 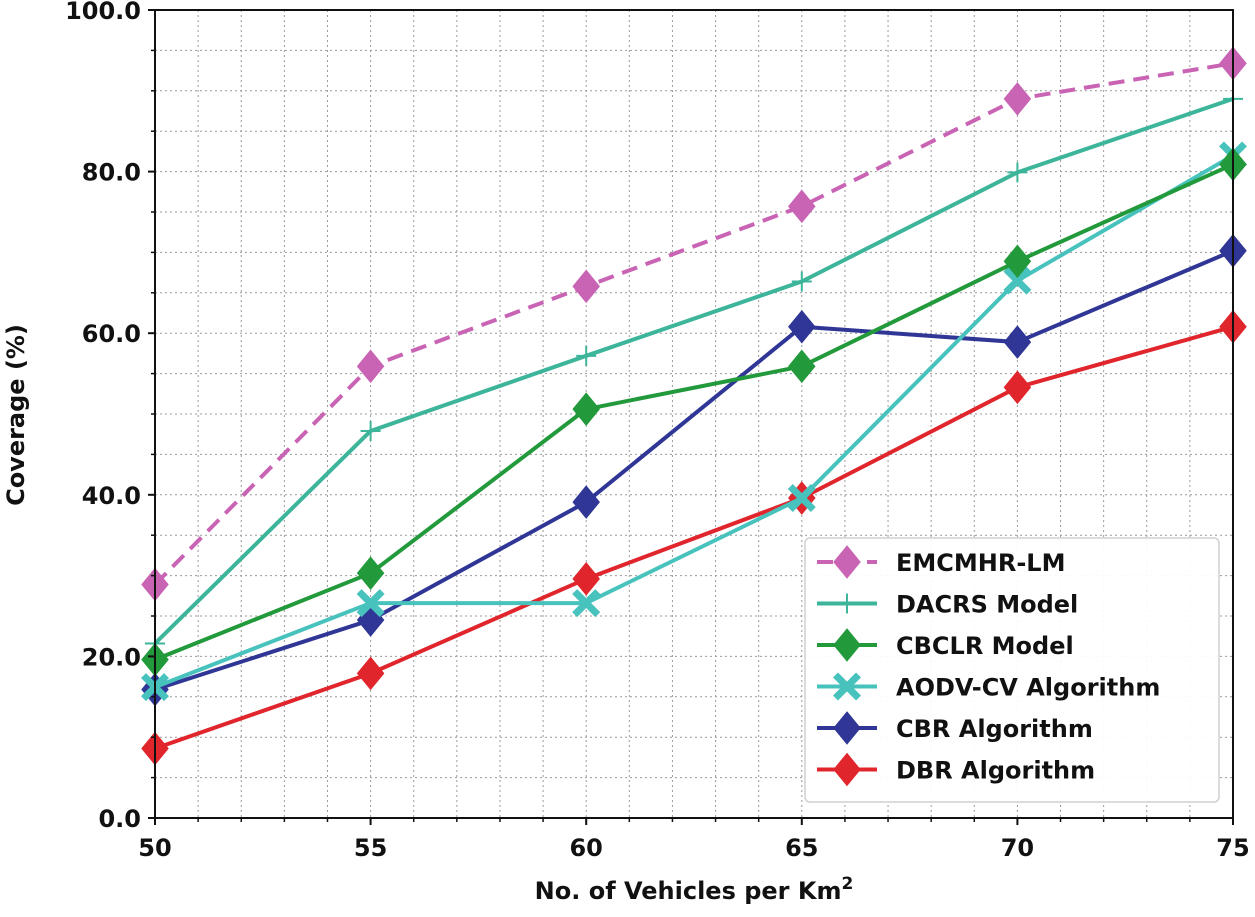 I want to click on legend-entry: CBCLR Model, so click(x=945, y=645).